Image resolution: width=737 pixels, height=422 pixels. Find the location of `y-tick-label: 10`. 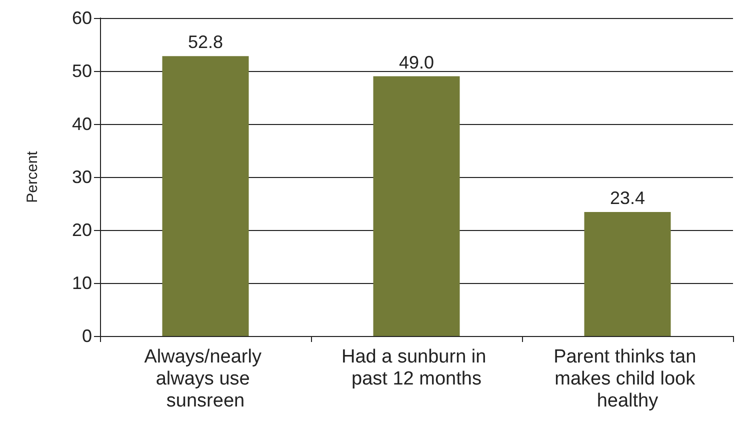

y-tick-label: 10 is located at coordinates (82, 283).